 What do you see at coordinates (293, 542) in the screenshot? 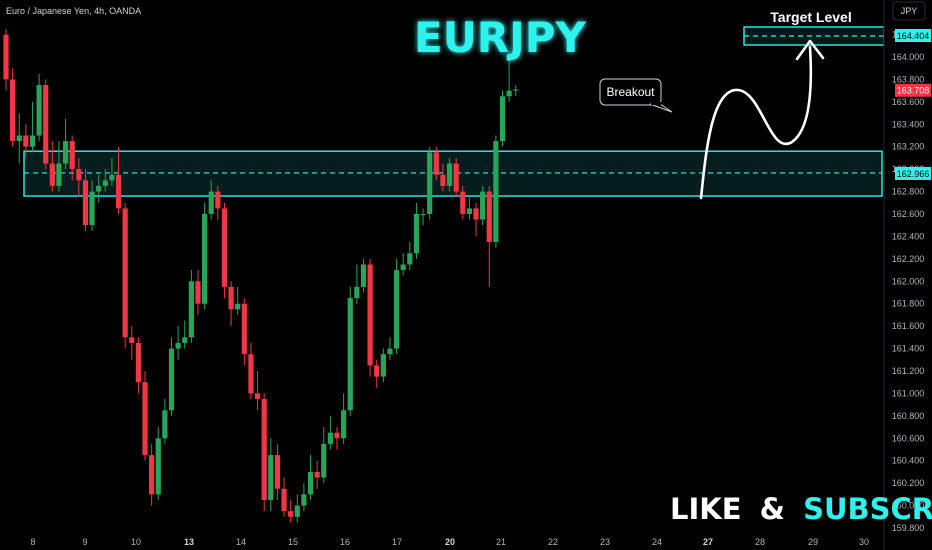
I see `time-tick-label: 15` at bounding box center [293, 542].